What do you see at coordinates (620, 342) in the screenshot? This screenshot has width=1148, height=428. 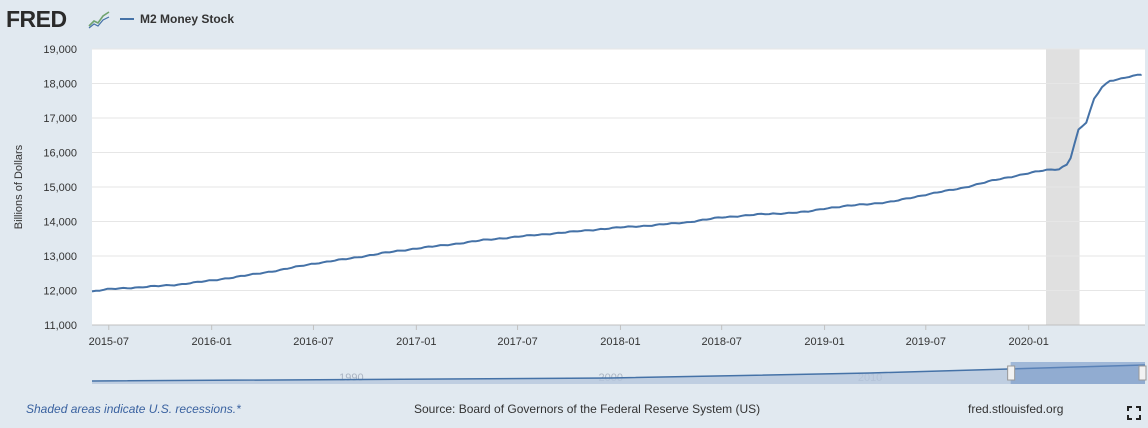 I see `x-tick-label: 2018-01` at bounding box center [620, 342].